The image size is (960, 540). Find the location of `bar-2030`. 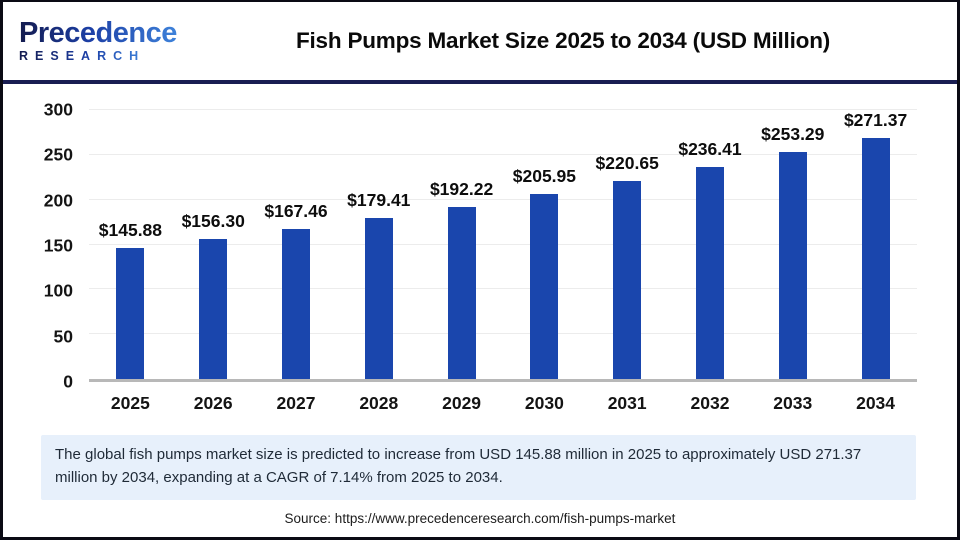

bar-2030 is located at coordinates (544, 286).